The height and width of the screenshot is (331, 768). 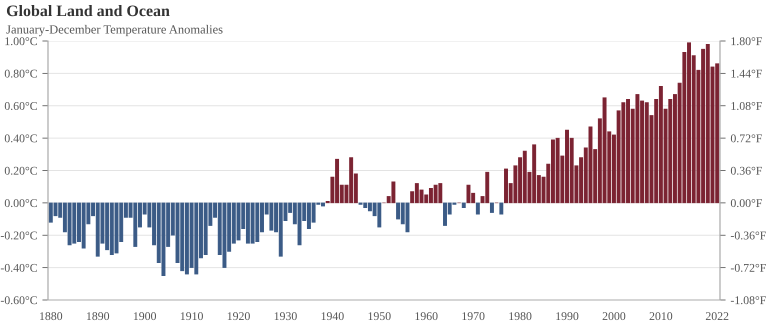 What do you see at coordinates (285, 316) in the screenshot?
I see `x-tick-label: 1930` at bounding box center [285, 316].